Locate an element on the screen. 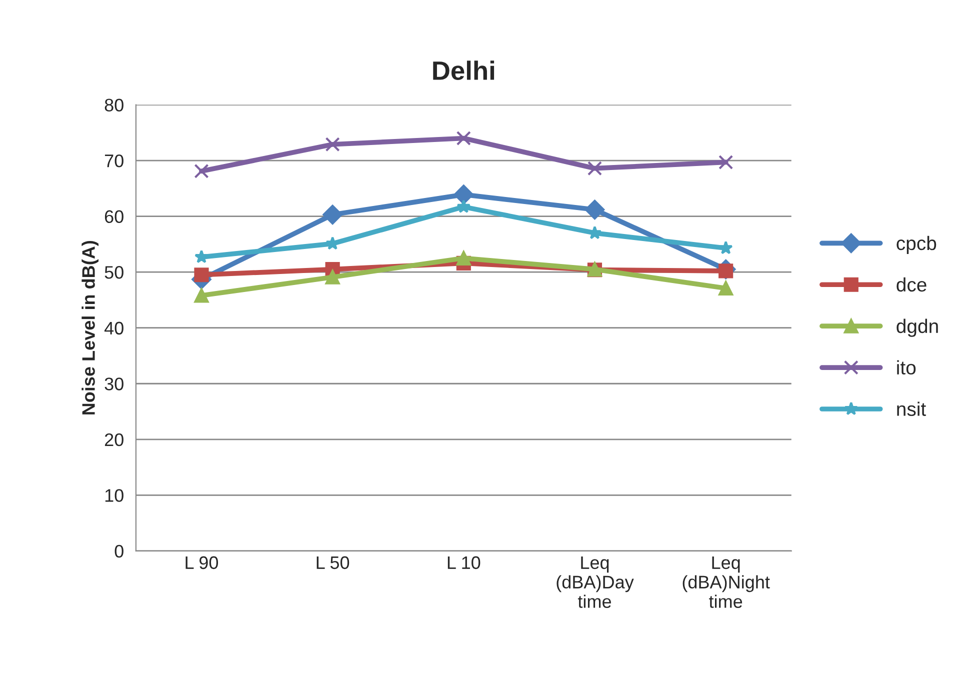 This screenshot has height=676, width=971. legend-label: dce is located at coordinates (911, 284).